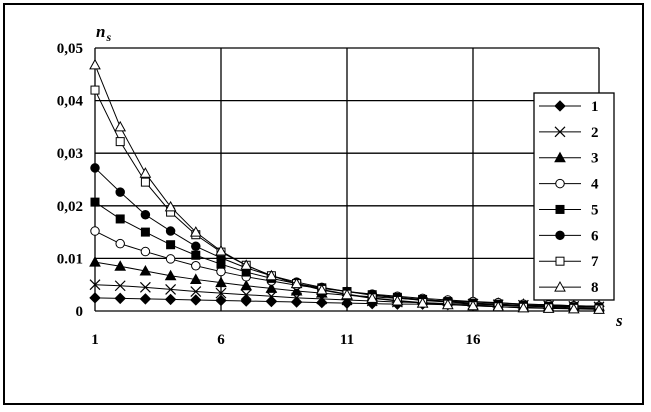  Describe the element at coordinates (569, 107) in the screenshot. I see `legend-item-1: 1` at that location.